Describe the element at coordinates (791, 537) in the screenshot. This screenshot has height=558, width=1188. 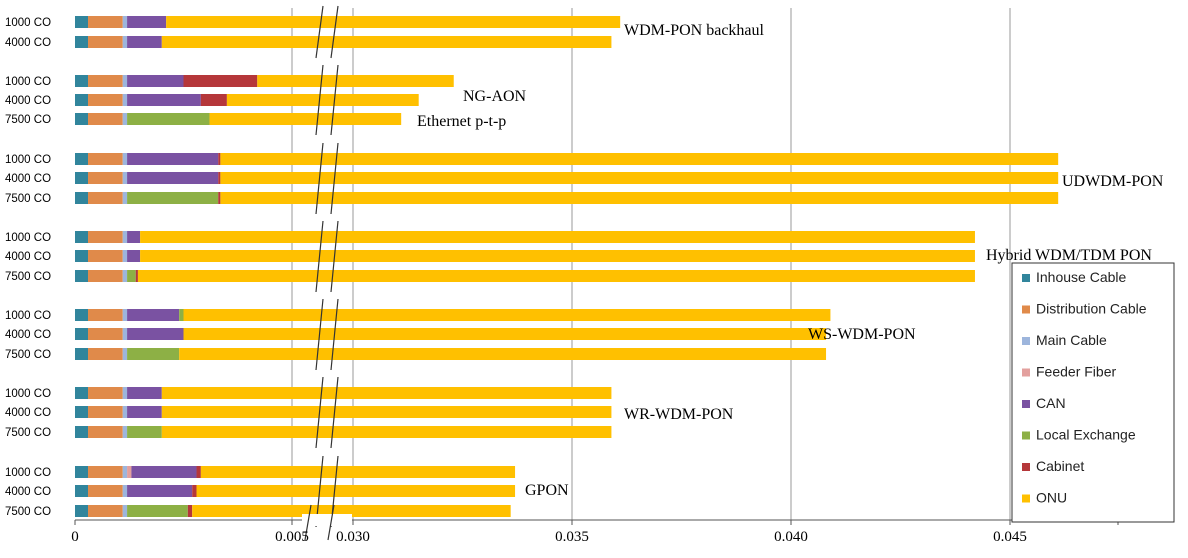
I see `x-tick-label: 0.040` at that location.